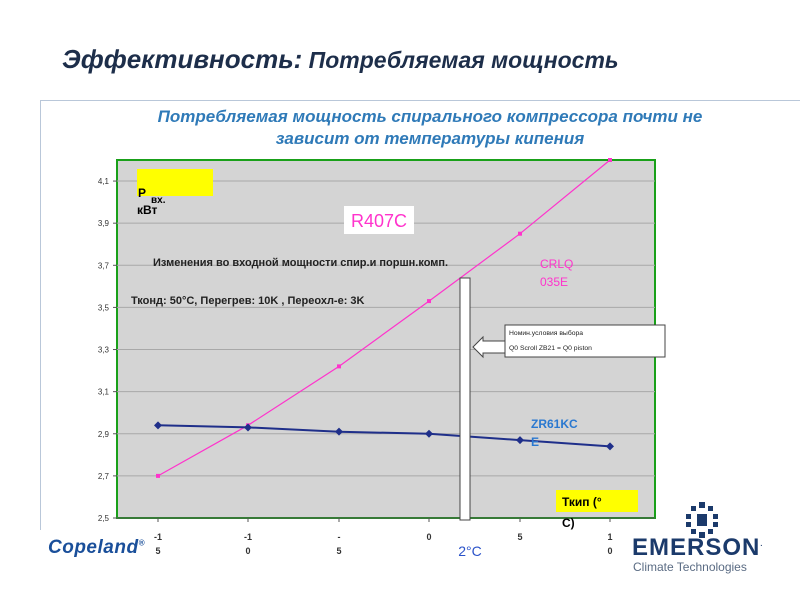 The width and height of the screenshot is (800, 600). What do you see at coordinates (556, 264) in the screenshot?
I see `series-label-crlq-line1: CRLQ` at bounding box center [556, 264].